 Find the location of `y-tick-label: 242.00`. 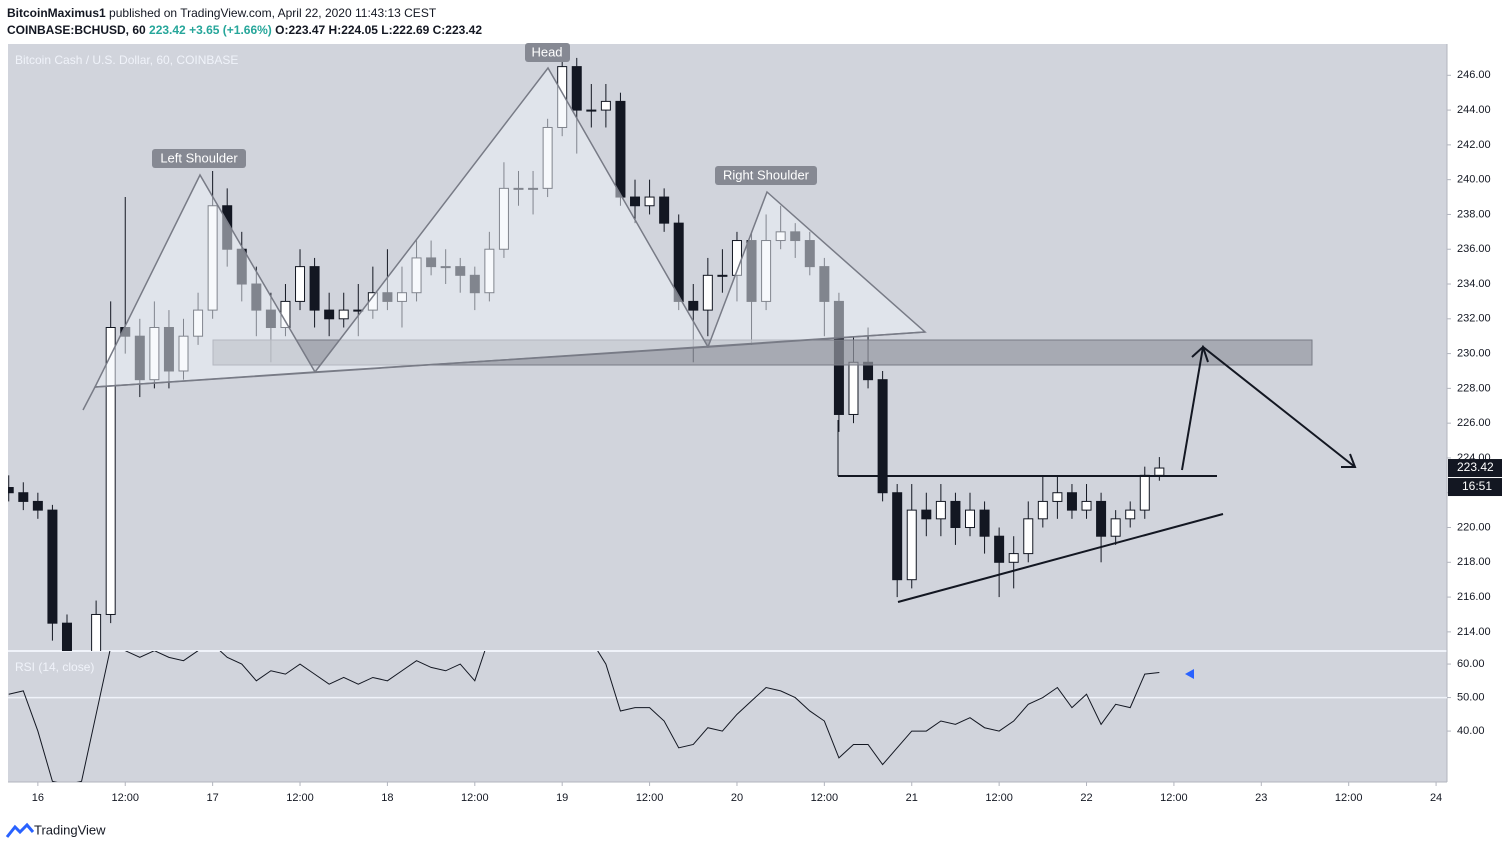

y-tick-label: 242.00 is located at coordinates (1474, 145).